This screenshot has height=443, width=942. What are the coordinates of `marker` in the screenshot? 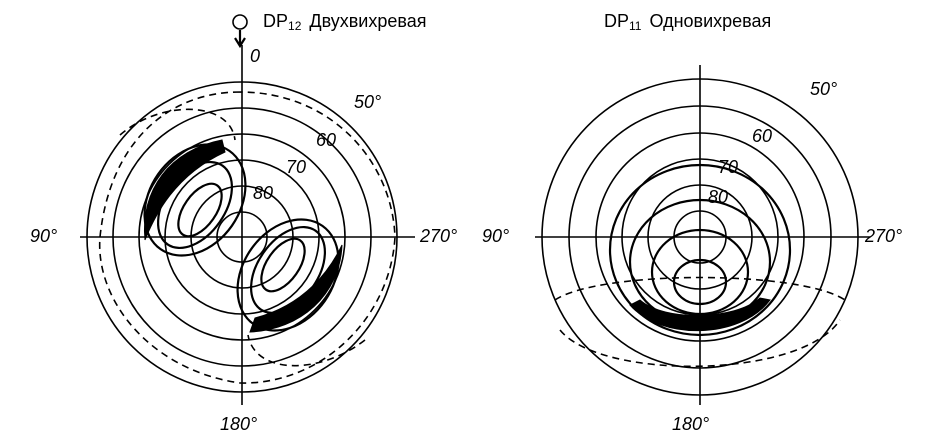 It's located at (240, 22).